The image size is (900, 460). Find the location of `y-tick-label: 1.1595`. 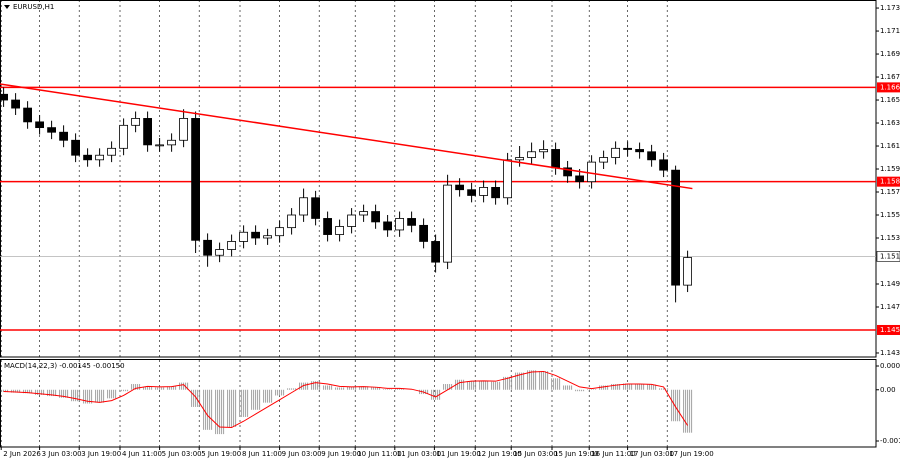

y-tick-label: 1.1595 is located at coordinates (890, 169).